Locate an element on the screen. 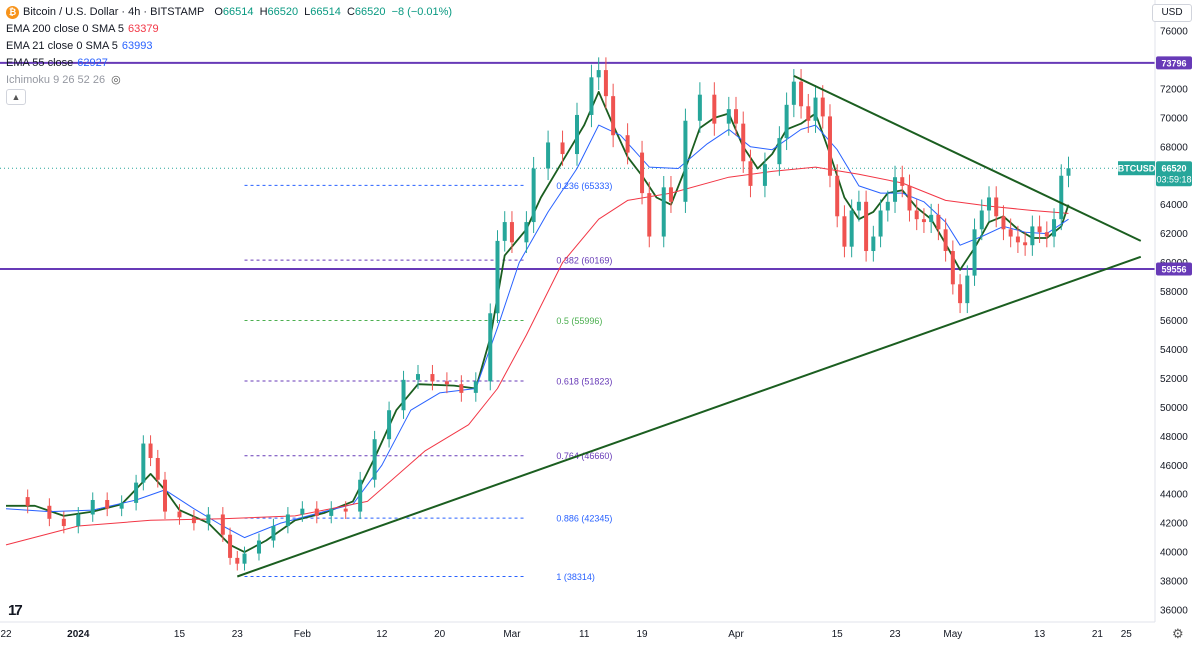 The height and width of the screenshot is (649, 1198). level-label: 59556 is located at coordinates (1173, 270).